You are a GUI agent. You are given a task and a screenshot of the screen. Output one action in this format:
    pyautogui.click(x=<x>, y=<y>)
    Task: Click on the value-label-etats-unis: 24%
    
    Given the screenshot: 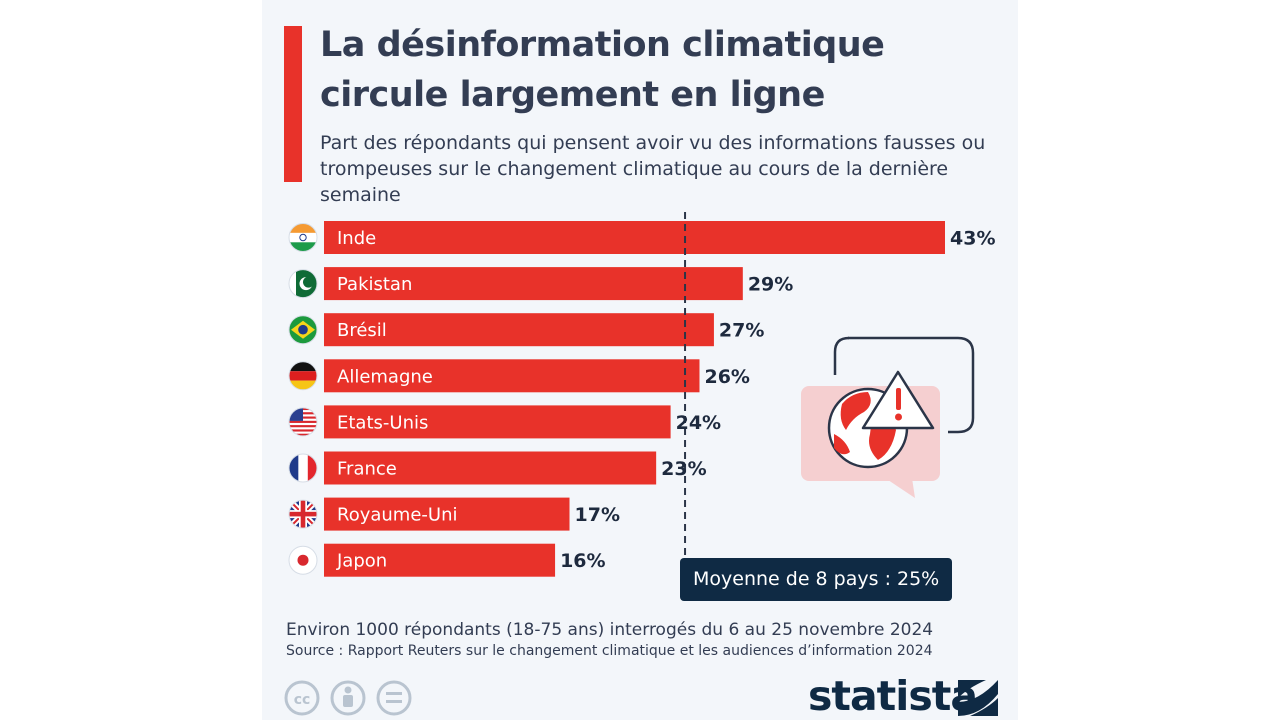 What is the action you would take?
    pyautogui.click(x=698, y=423)
    